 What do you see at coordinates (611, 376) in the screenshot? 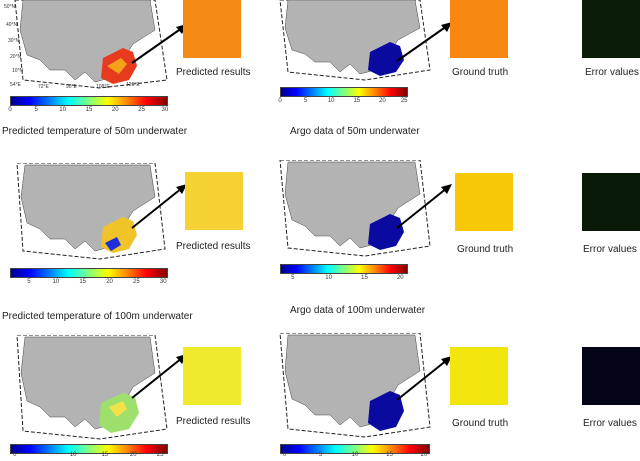
I see `error-tile-row3` at bounding box center [611, 376].